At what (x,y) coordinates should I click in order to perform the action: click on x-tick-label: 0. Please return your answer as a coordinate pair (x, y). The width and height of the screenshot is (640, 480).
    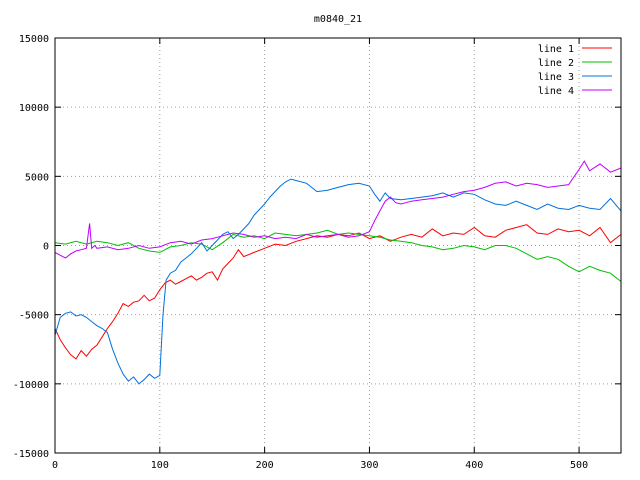
    Looking at the image, I should click on (55, 465).